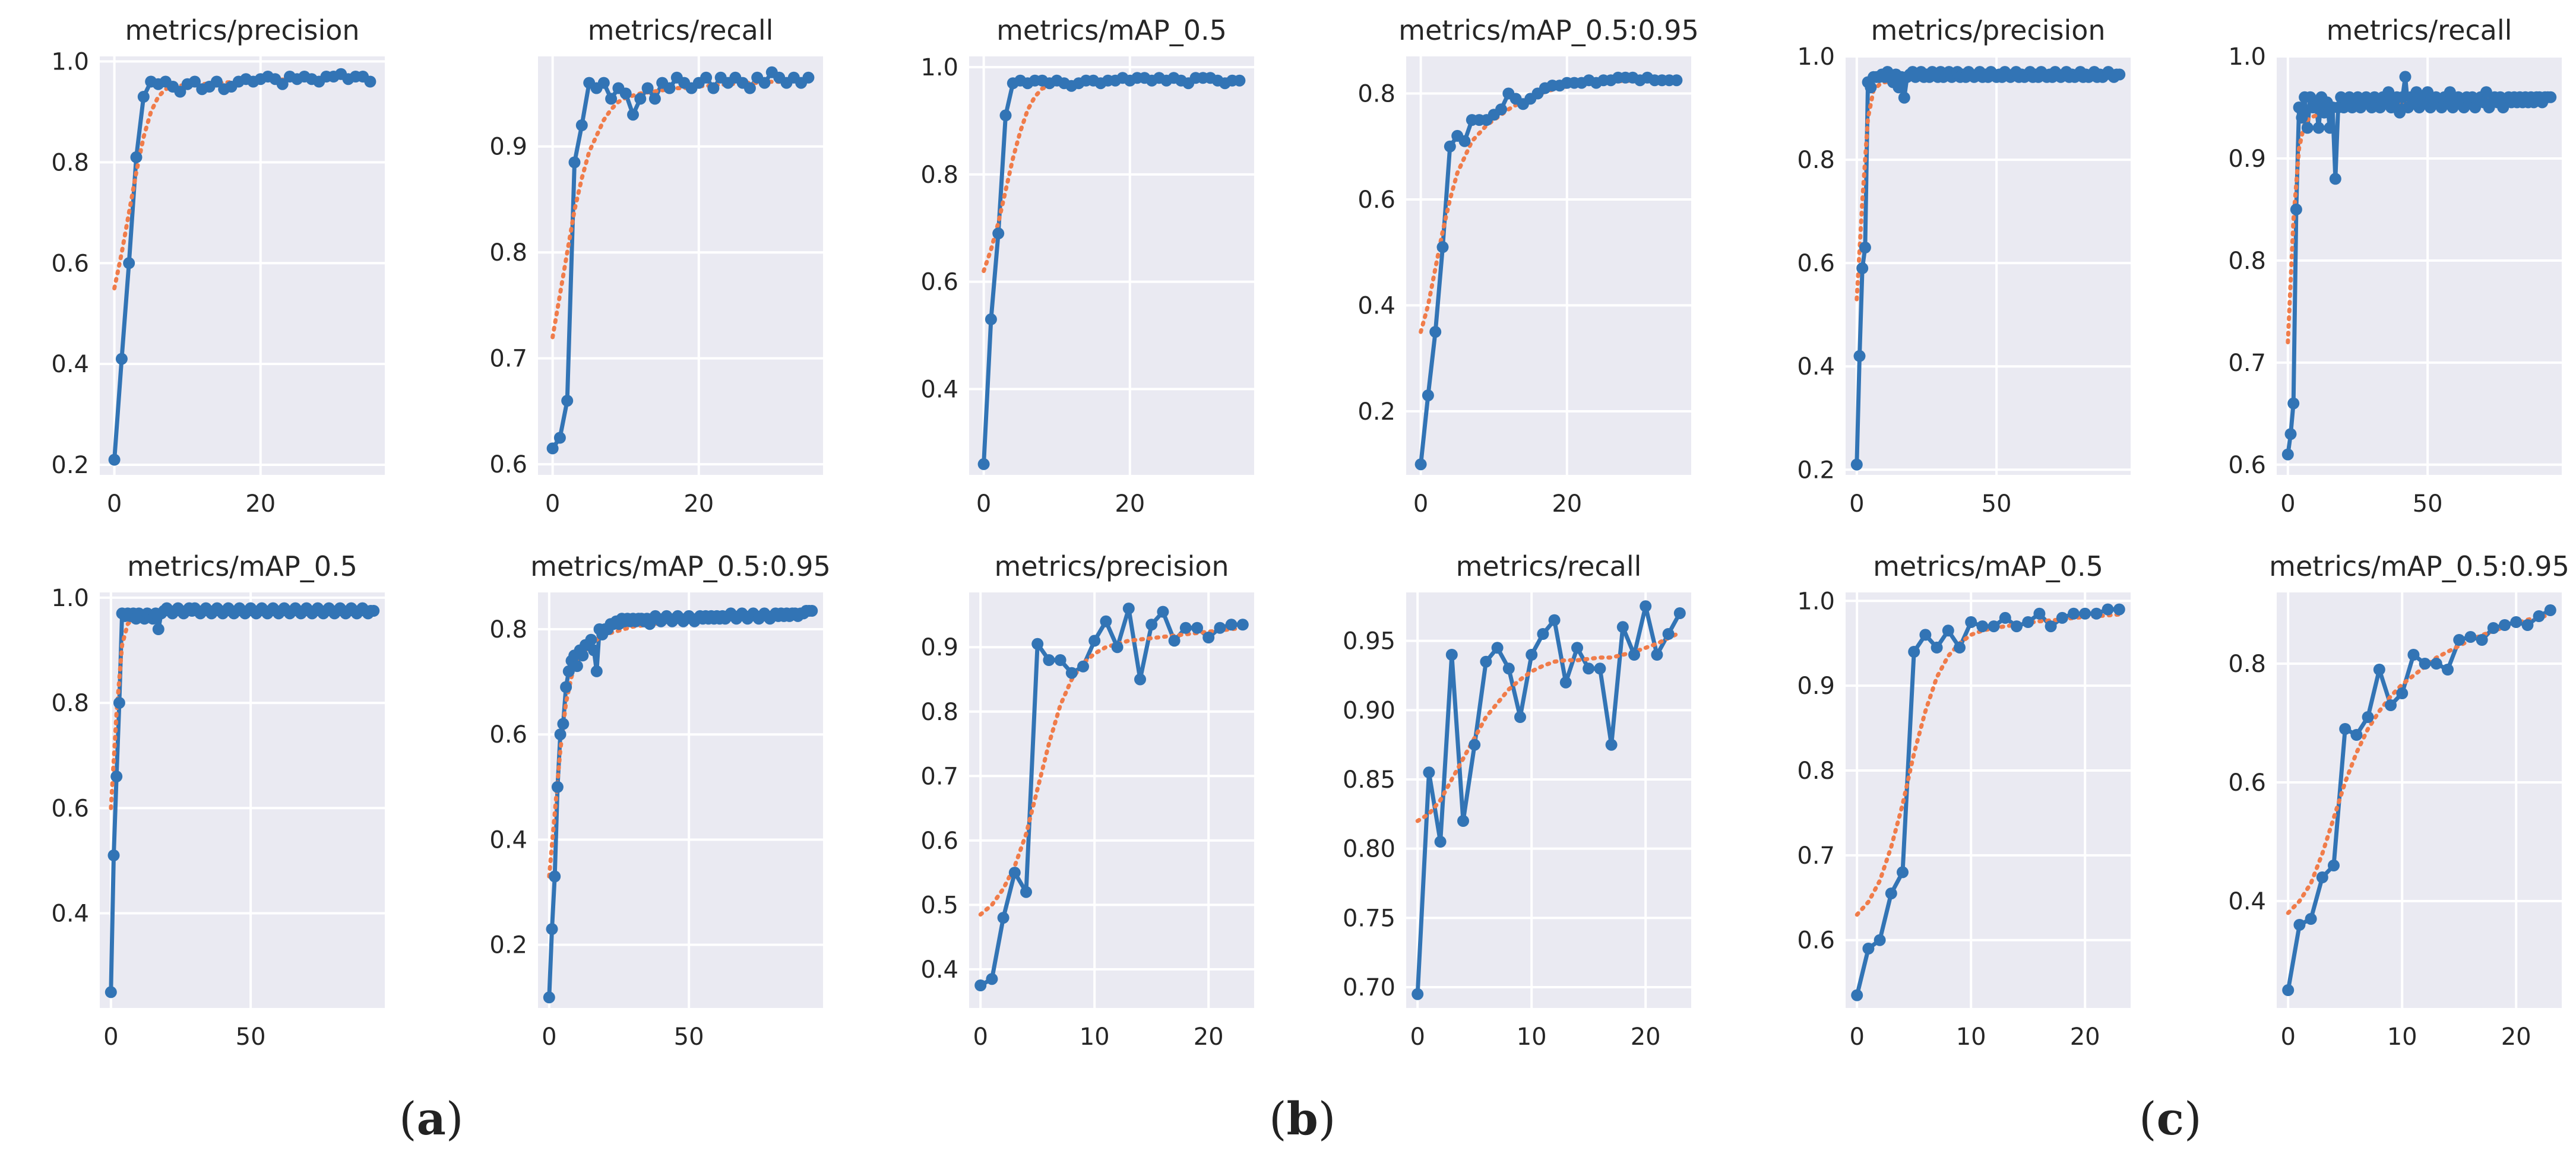  Describe the element at coordinates (431, 1118) in the screenshot. I see `panel-label-a: (a)` at that location.